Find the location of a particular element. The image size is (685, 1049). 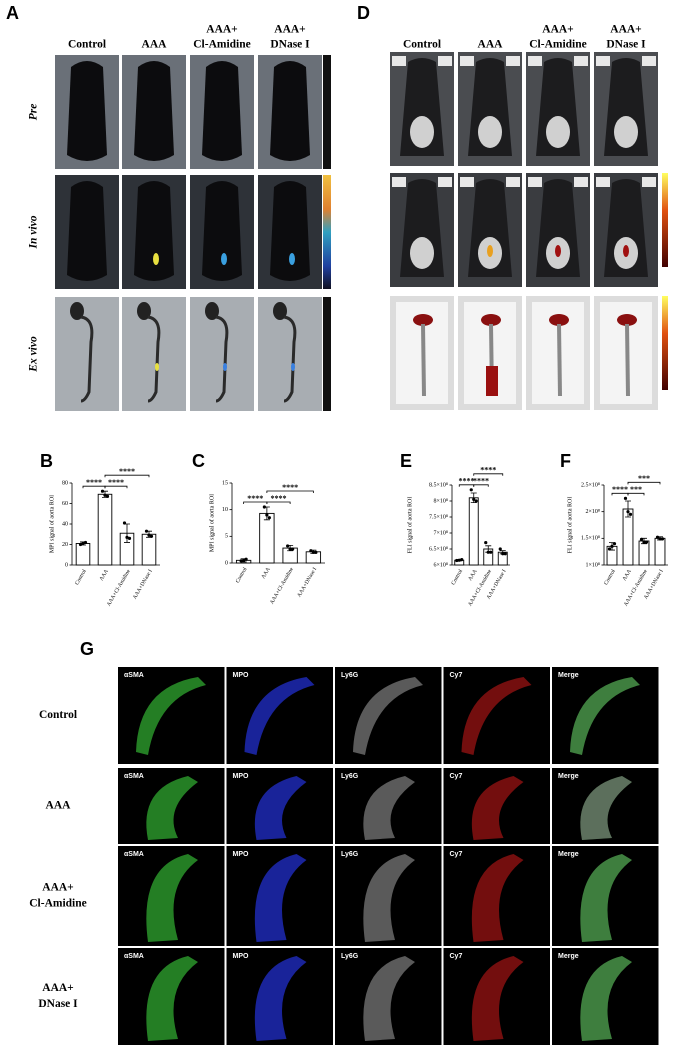

aorta is located at coordinates (559, 360).